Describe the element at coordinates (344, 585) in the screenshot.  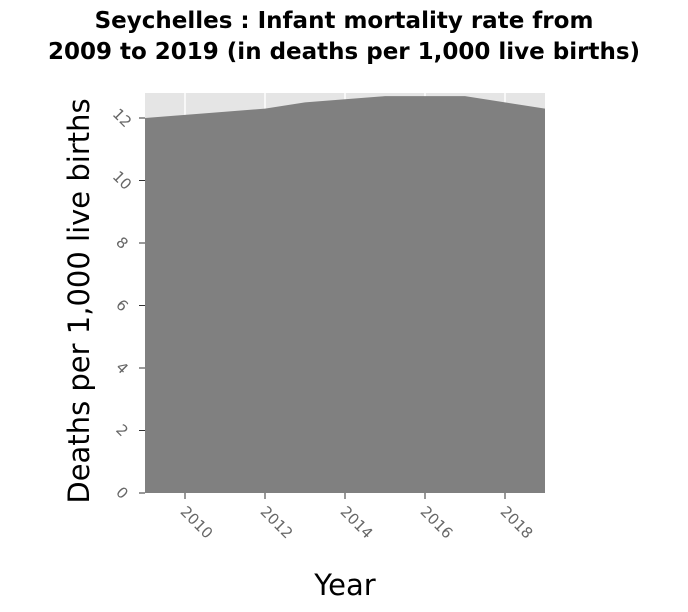
I see `x-axis-label: Year` at that location.